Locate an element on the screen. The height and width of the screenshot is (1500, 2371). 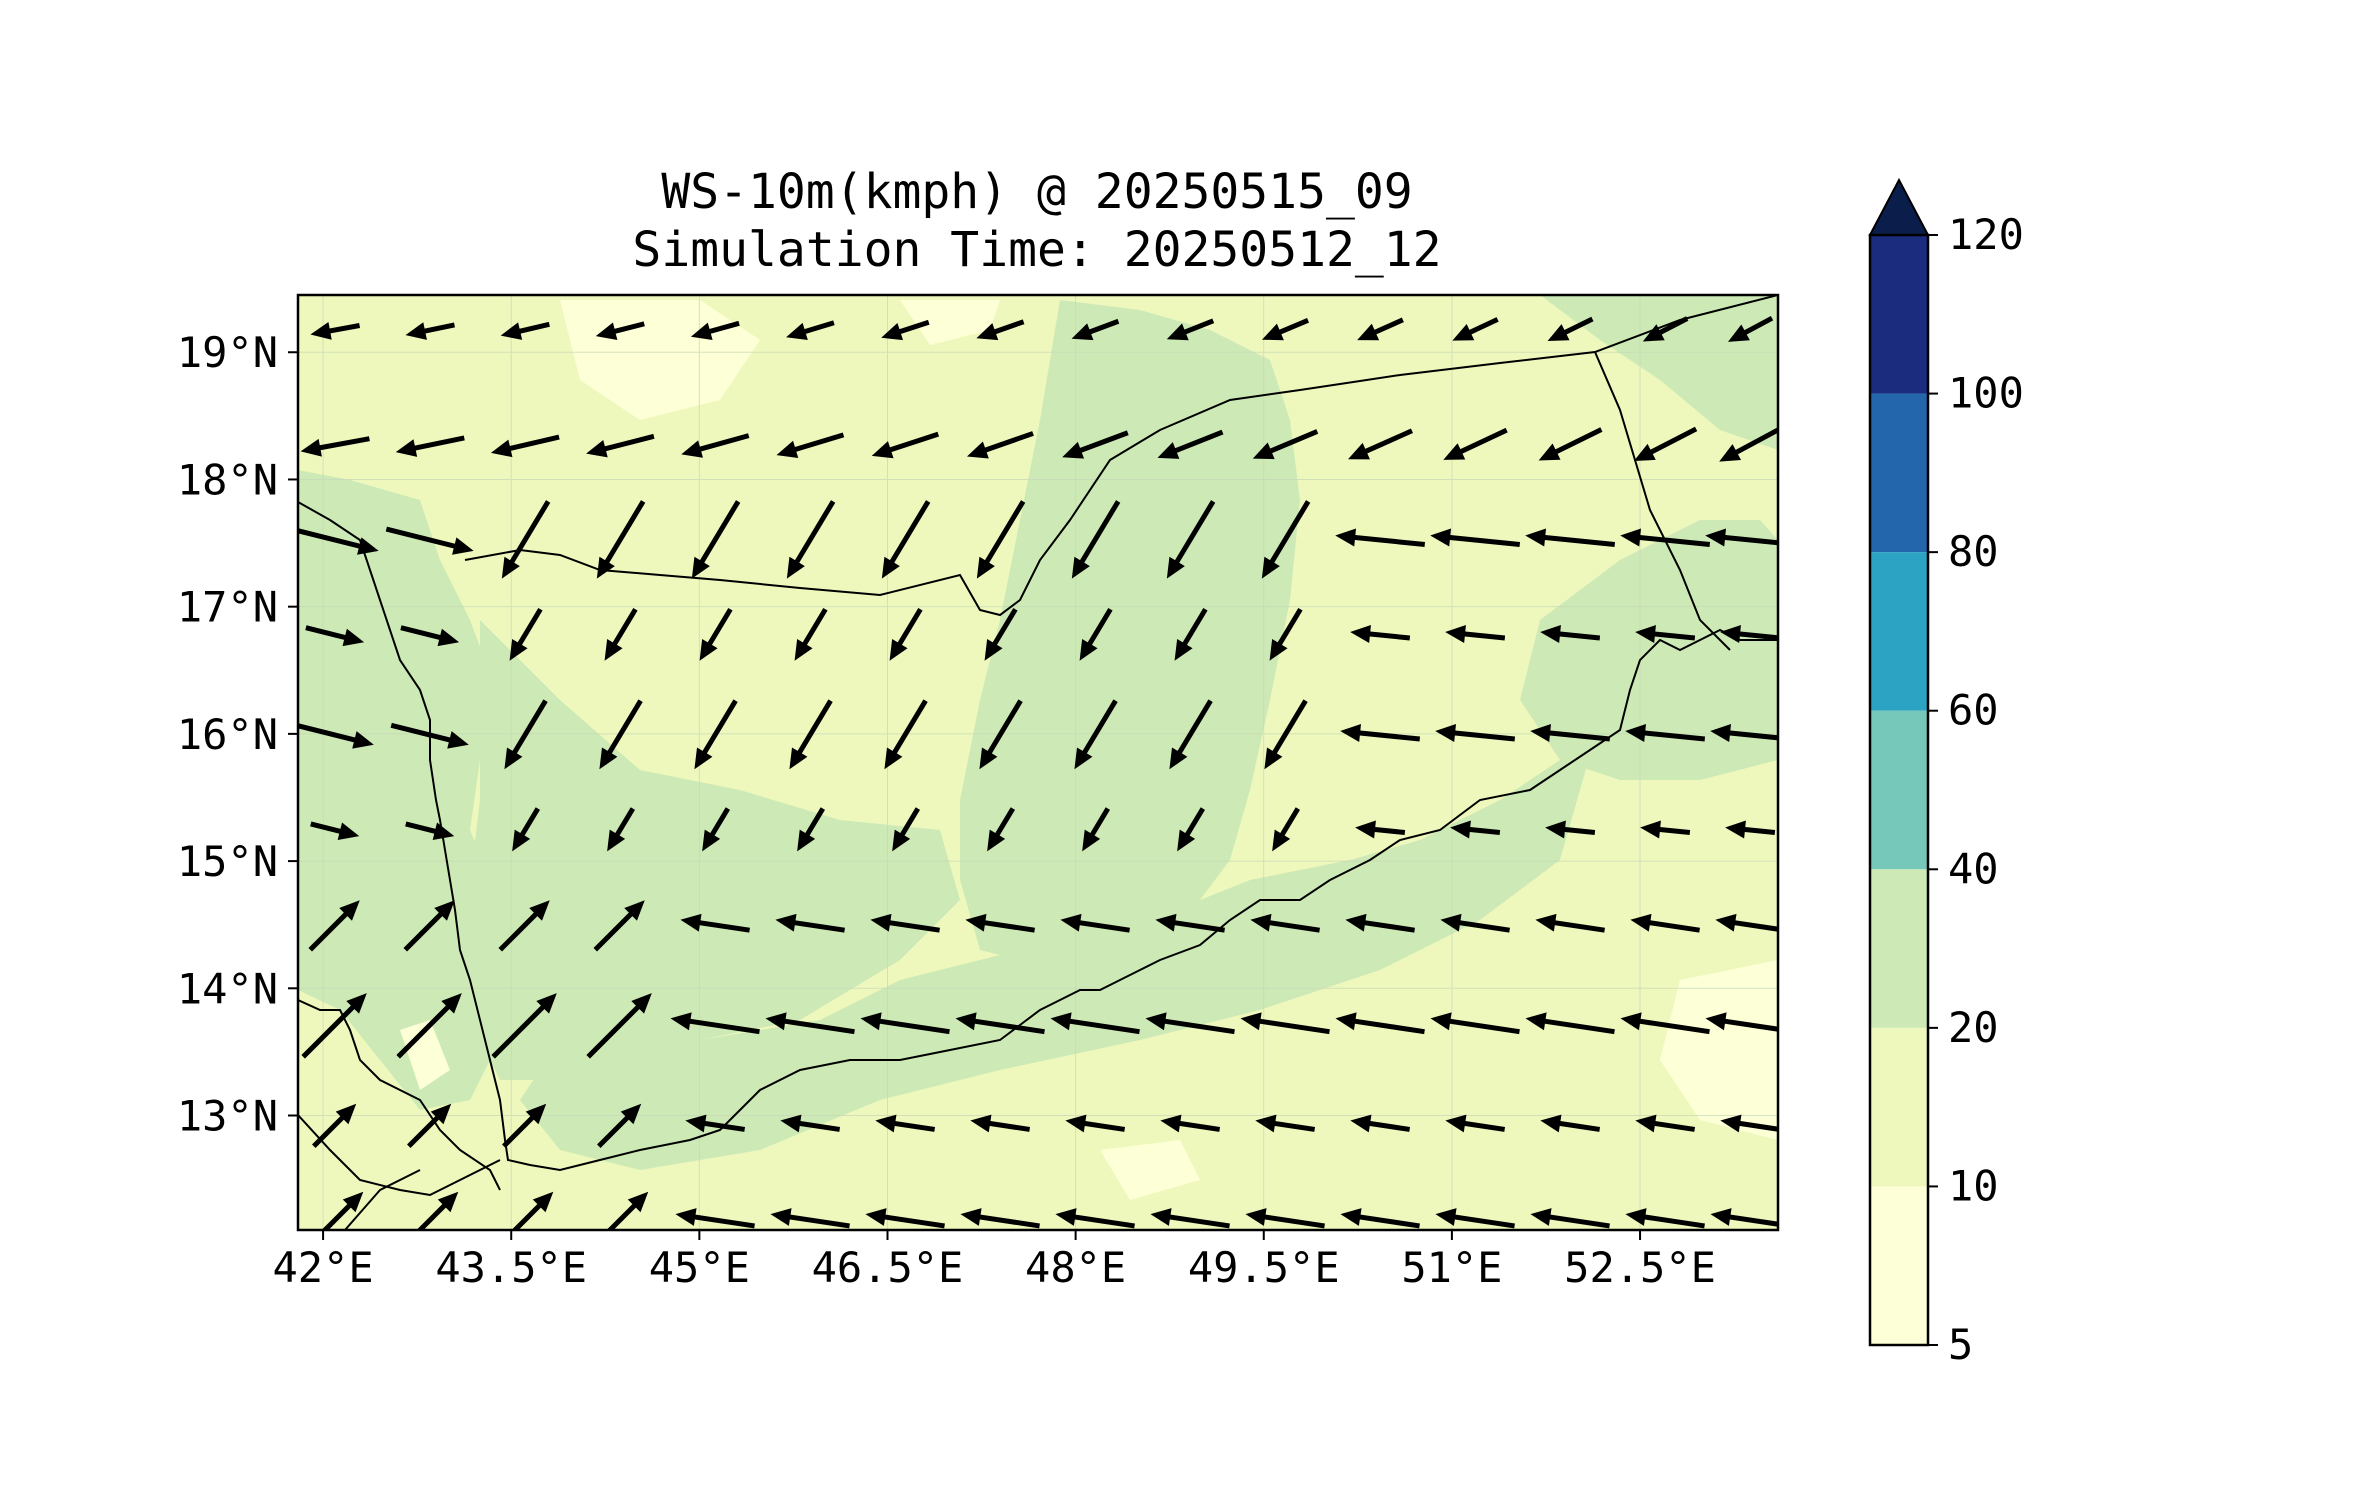
african-coast-south is located at coordinates (399, 1155).